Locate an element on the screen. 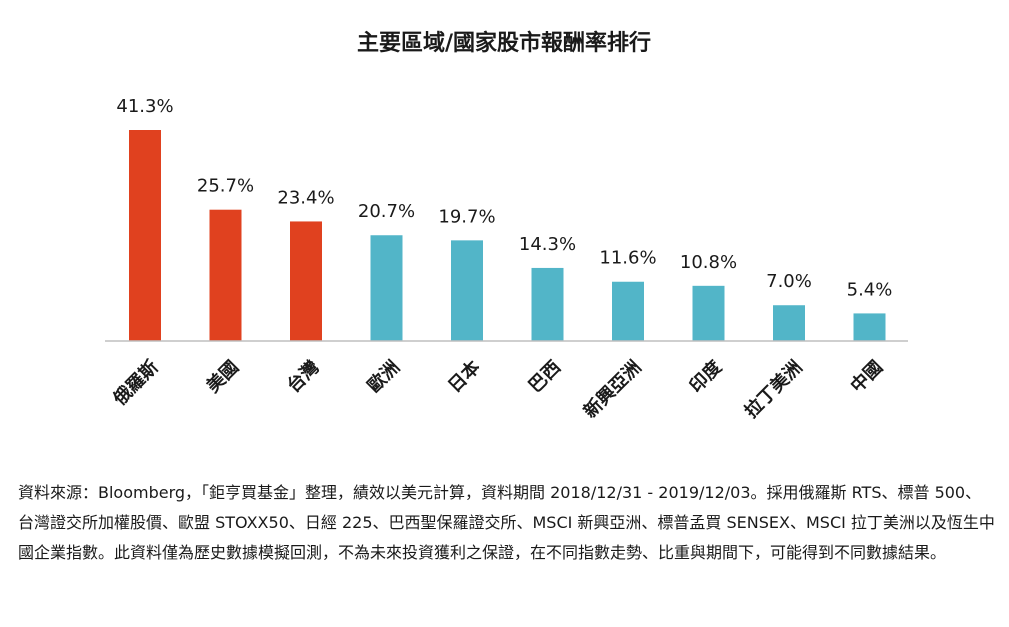  value-label: 19.7% is located at coordinates (466, 216).